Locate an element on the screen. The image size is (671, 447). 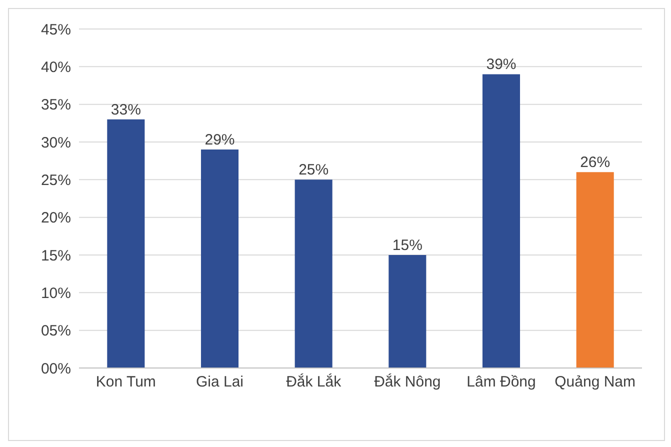
x-tick-label: Quảng Nam is located at coordinates (595, 382).